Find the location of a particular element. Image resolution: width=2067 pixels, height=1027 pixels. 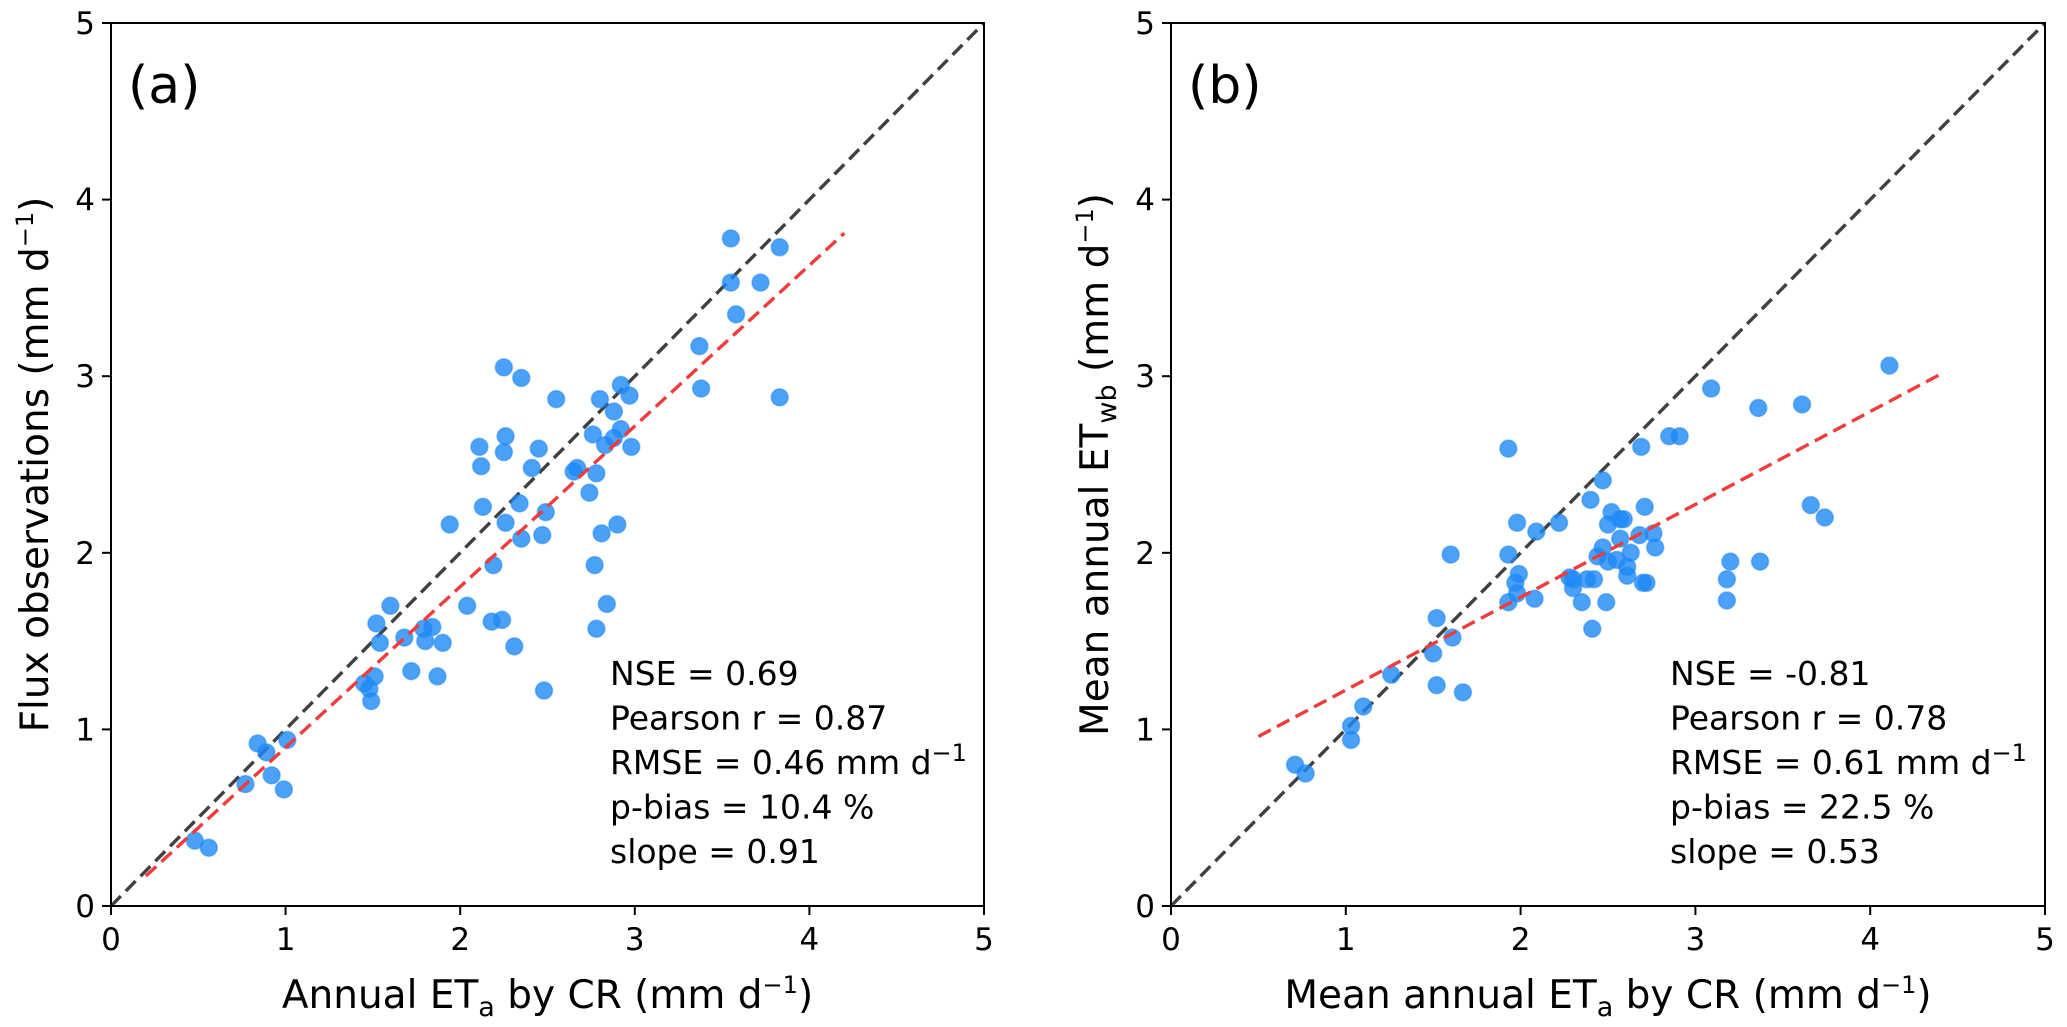

y-tick-label: 1 is located at coordinates (85, 730).